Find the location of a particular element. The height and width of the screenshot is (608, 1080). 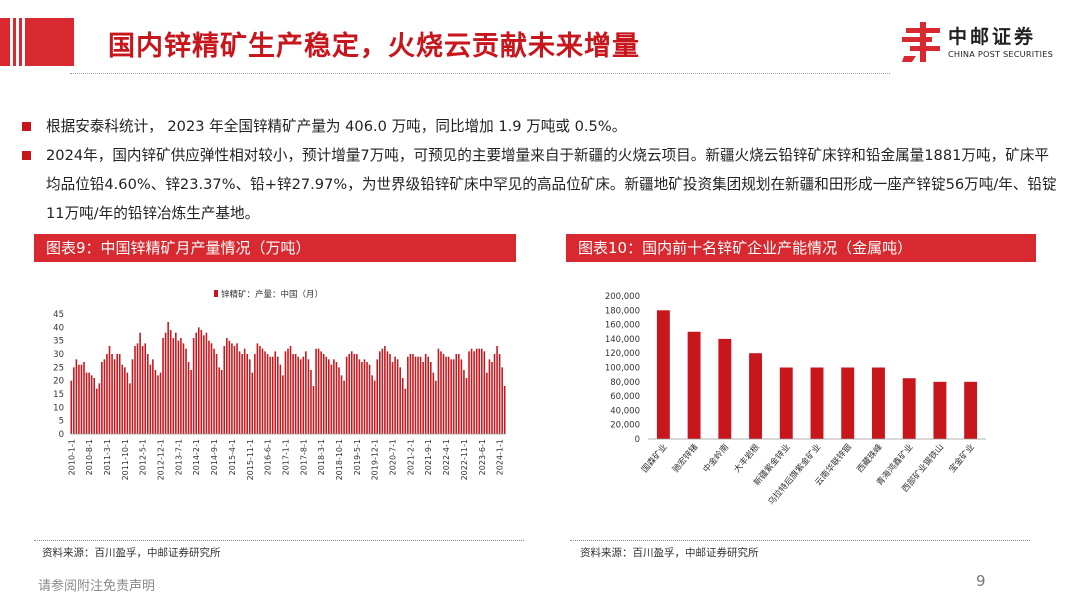

disclaimer-note: 请参阅附注免责声明 is located at coordinates (97, 586).